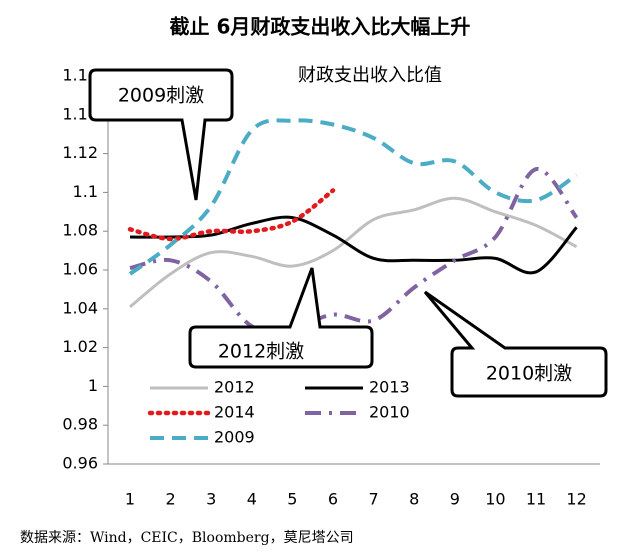  I want to click on legend-label: 2014, so click(234, 412).